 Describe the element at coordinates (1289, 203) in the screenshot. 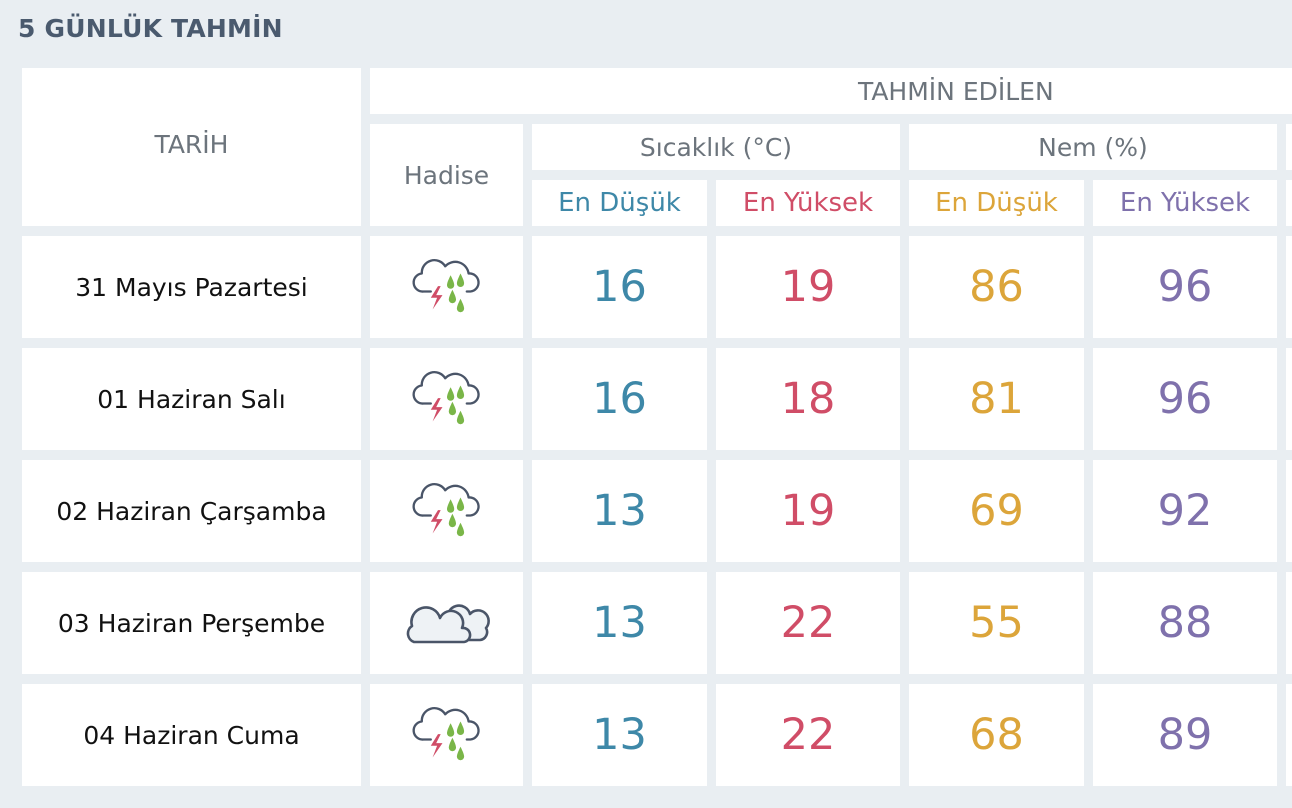

I see `header-extra-sub` at that location.